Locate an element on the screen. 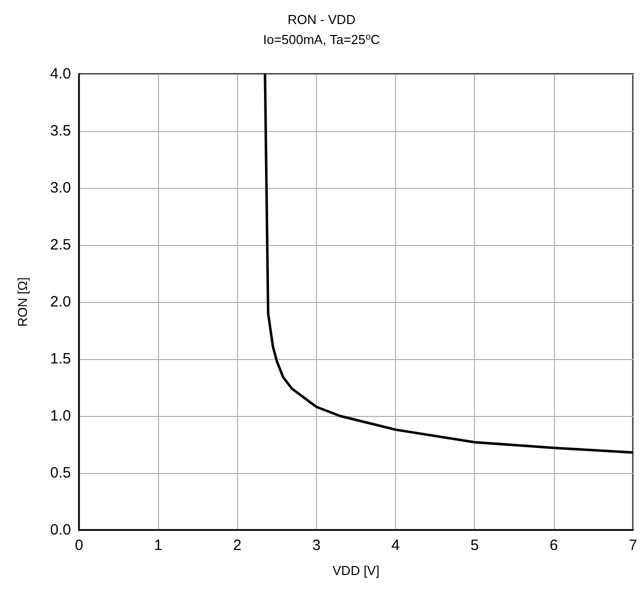  x-axis-title: VDD [V] is located at coordinates (356, 570).